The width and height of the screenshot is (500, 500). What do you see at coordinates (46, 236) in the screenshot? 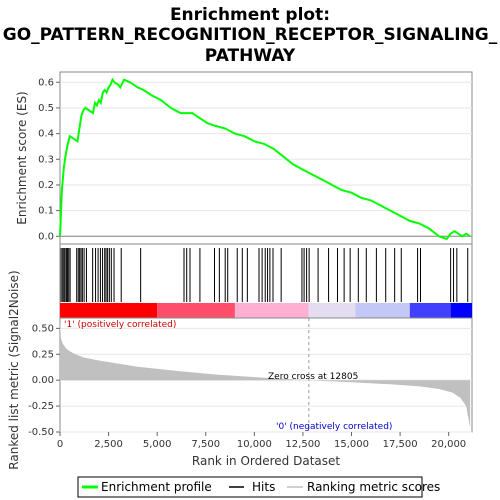
I see `es-tick-label: 0.0` at bounding box center [46, 236].